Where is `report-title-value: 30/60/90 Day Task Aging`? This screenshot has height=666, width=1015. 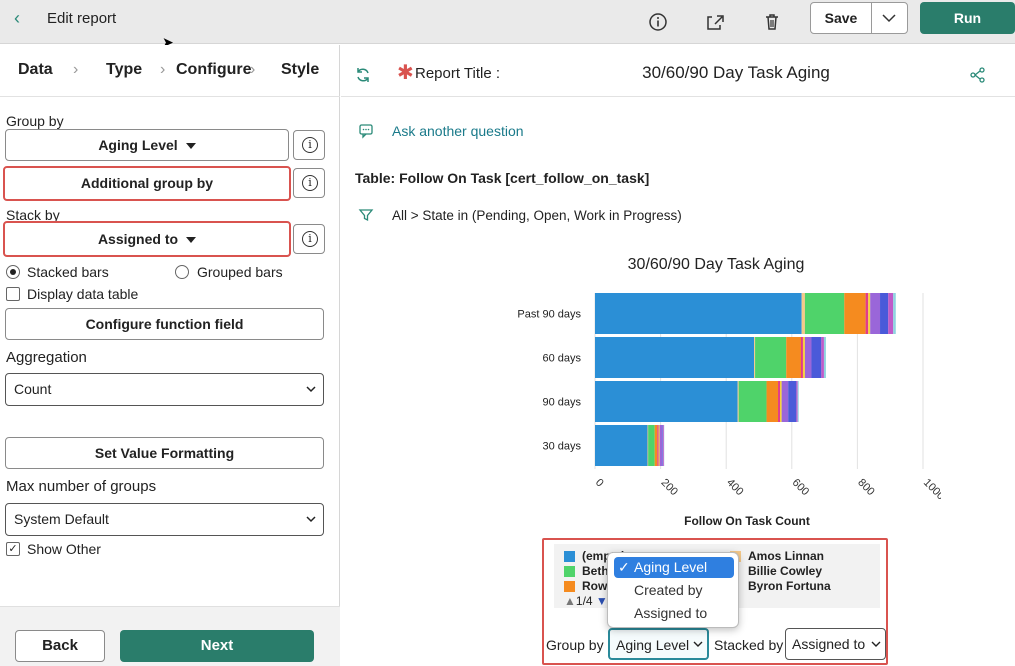
report-title-value: 30/60/90 Day Task Aging is located at coordinates (736, 72).